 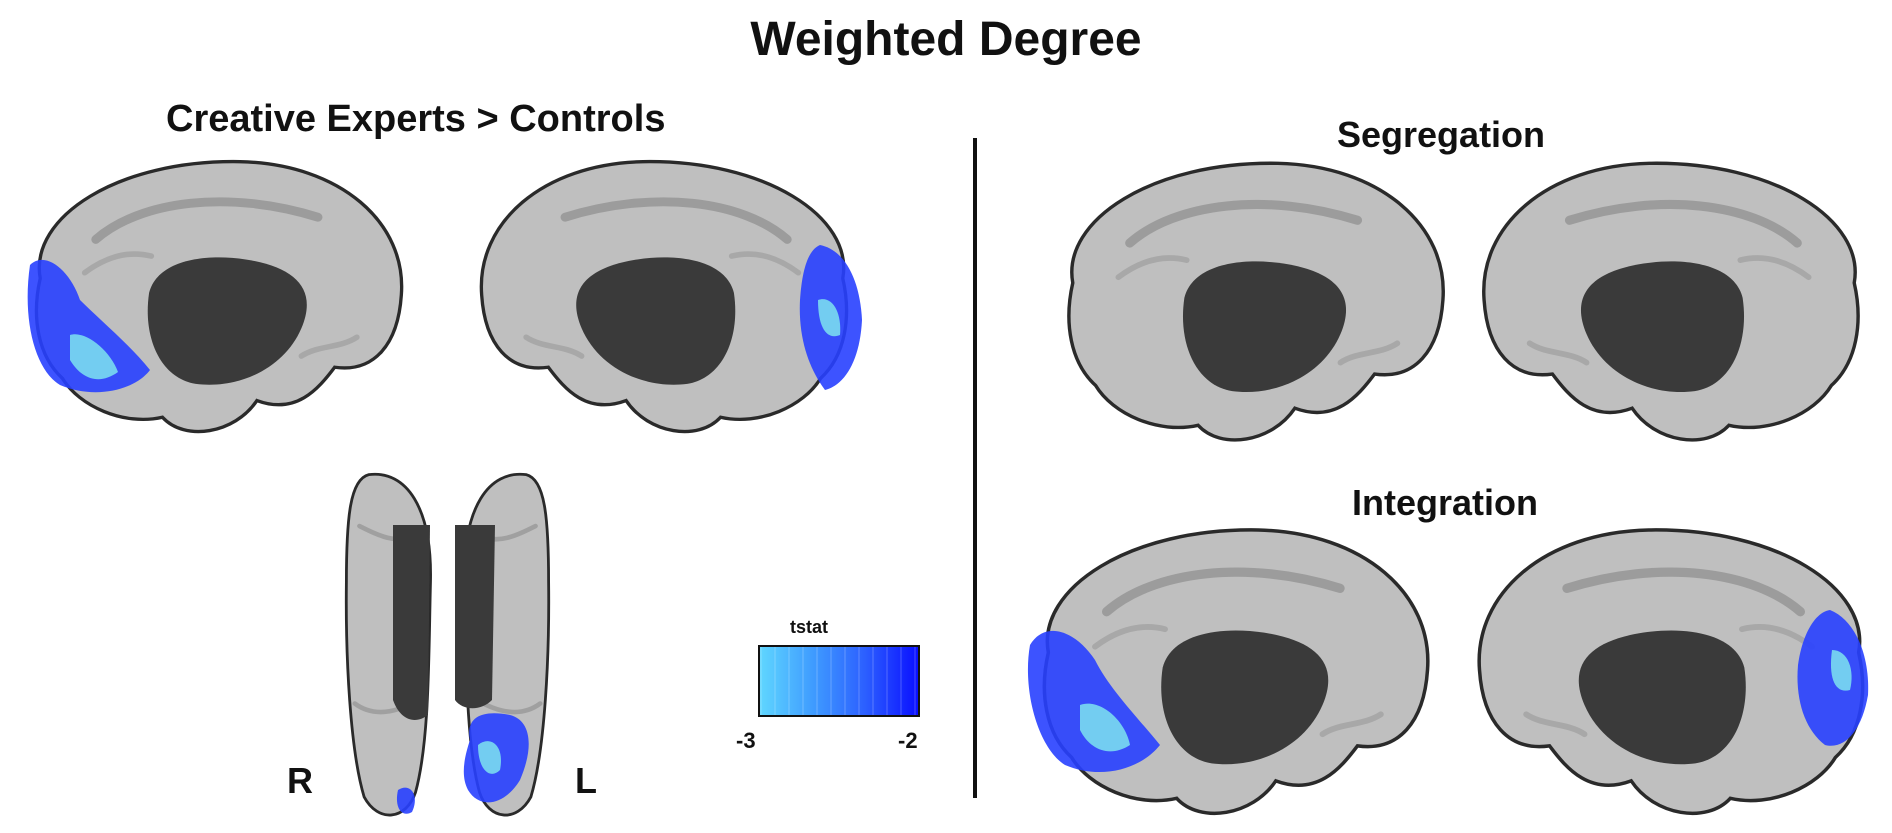 What do you see at coordinates (975, 468) in the screenshot?
I see `panel-divider` at bounding box center [975, 468].